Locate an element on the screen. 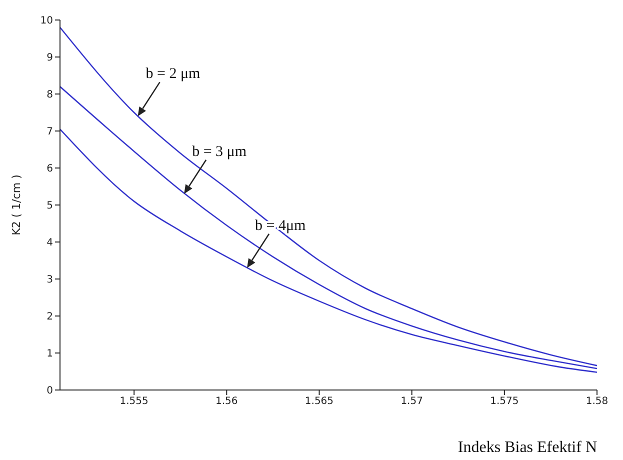  y-tick-label: 7 is located at coordinates (49, 132).